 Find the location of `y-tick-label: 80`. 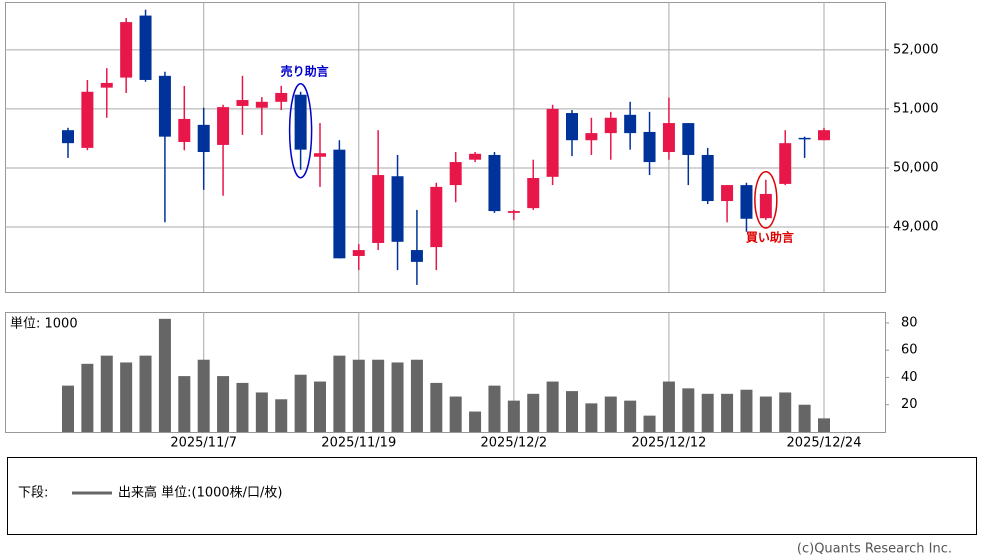

y-tick-label: 80 is located at coordinates (909, 322).